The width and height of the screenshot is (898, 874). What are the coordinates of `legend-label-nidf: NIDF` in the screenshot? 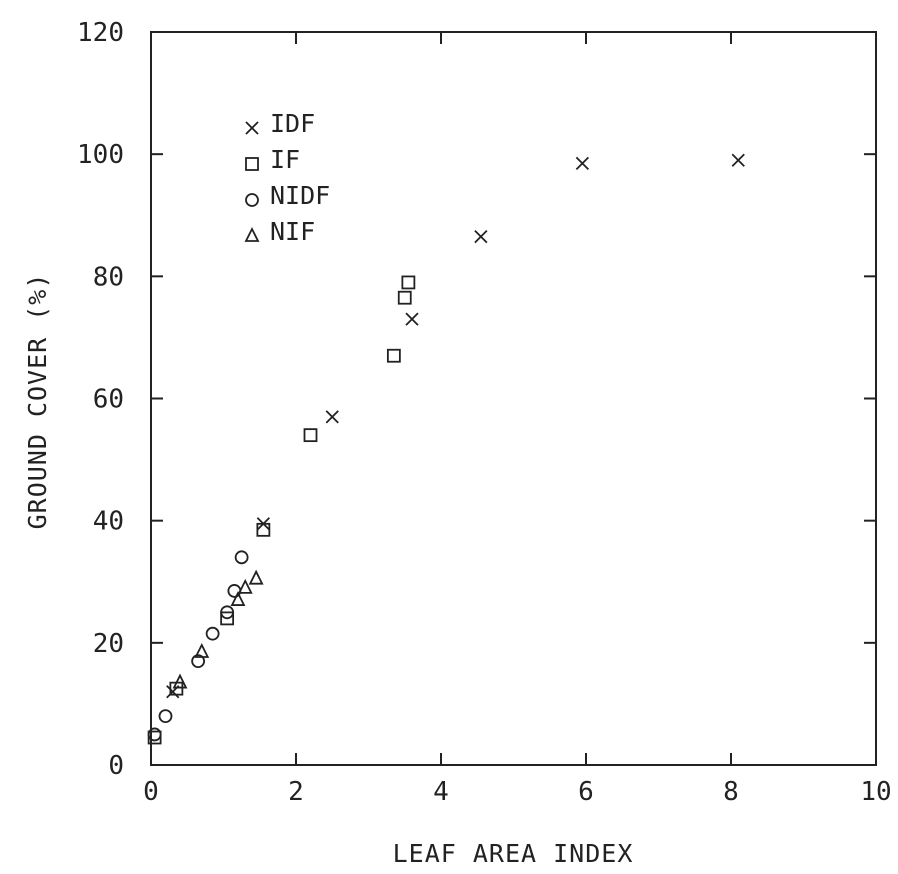 It's located at (300, 195).